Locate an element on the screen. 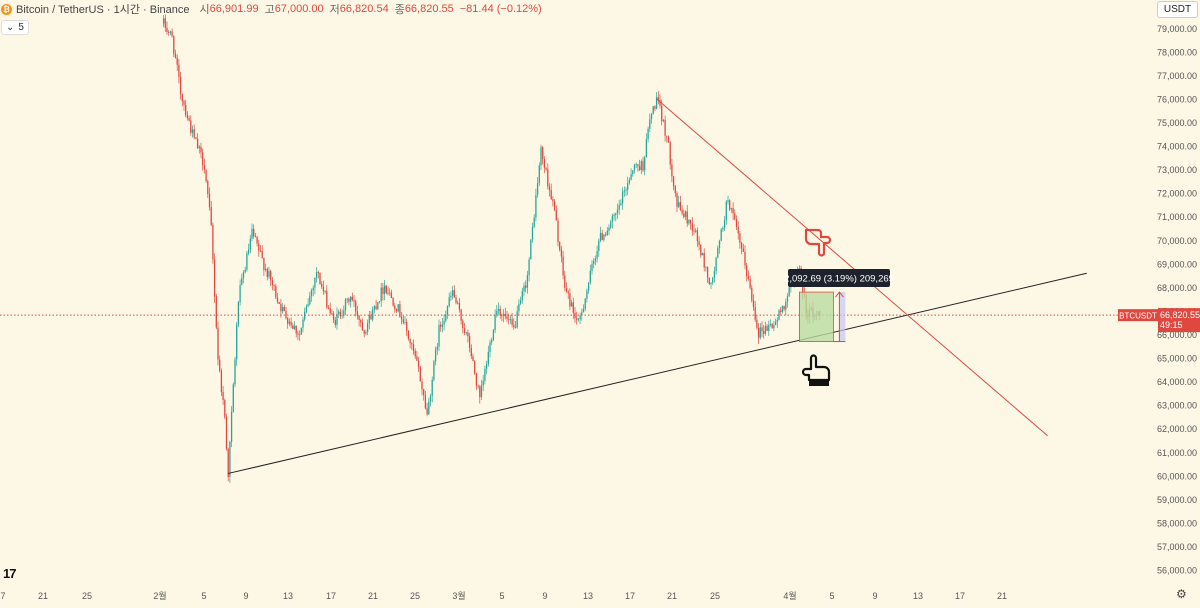 This screenshot has height=608, width=1200. bitcoin-icon: ₿ is located at coordinates (6, 9).